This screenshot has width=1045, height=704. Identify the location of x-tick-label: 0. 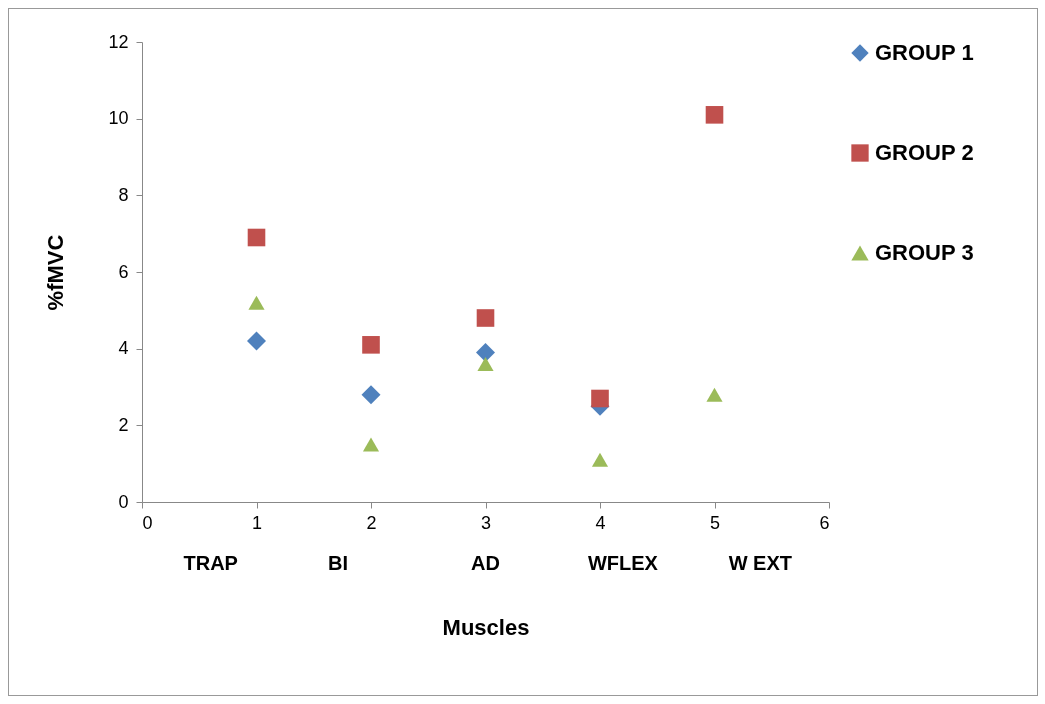
(147, 522).